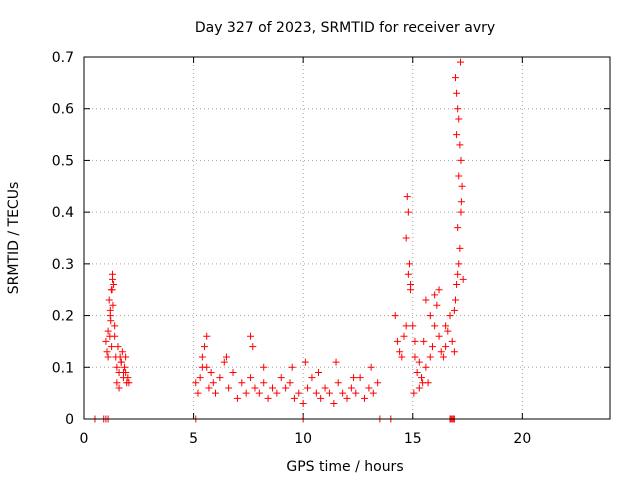  I want to click on x-tick-label: 0, so click(84, 439).